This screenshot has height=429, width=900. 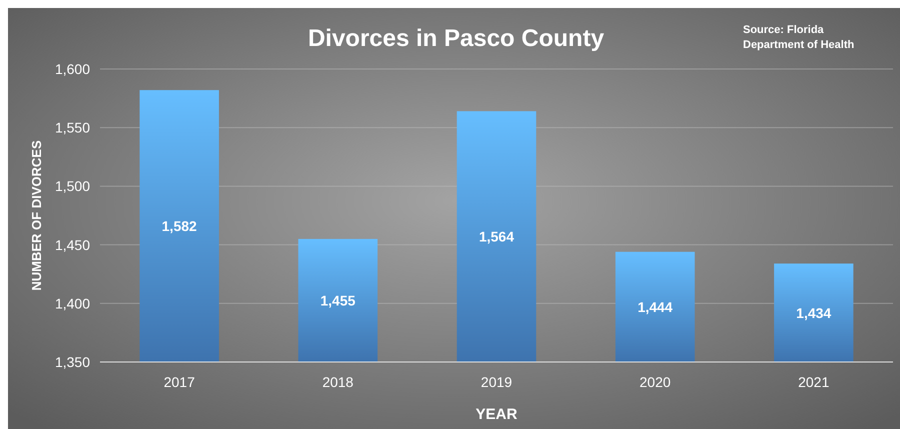 What do you see at coordinates (72, 362) in the screenshot?
I see `y-tick-label: 1,350` at bounding box center [72, 362].